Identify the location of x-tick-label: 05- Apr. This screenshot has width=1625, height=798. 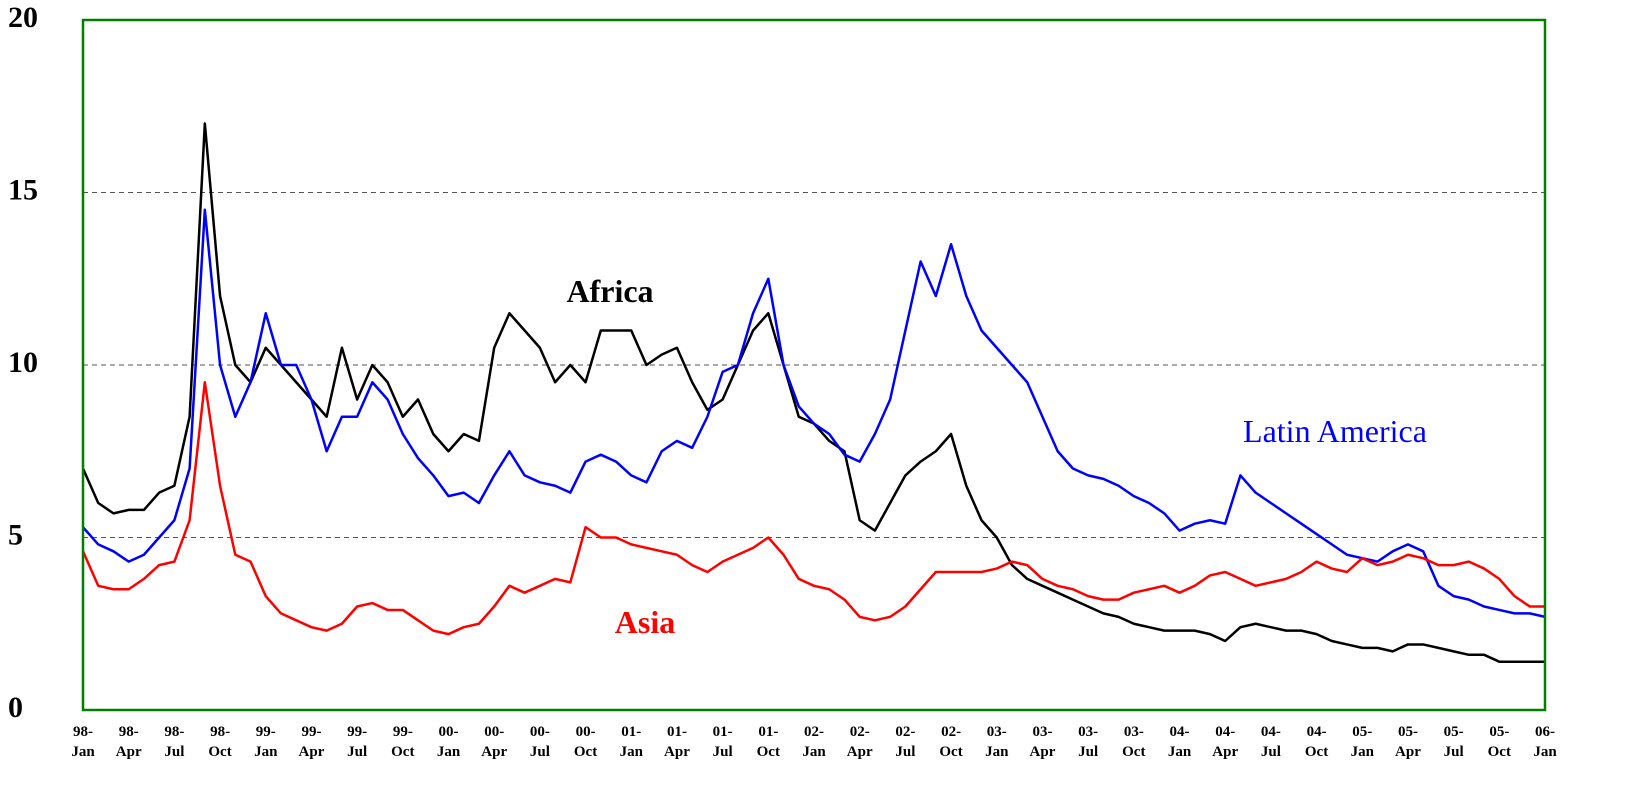
(1408, 742).